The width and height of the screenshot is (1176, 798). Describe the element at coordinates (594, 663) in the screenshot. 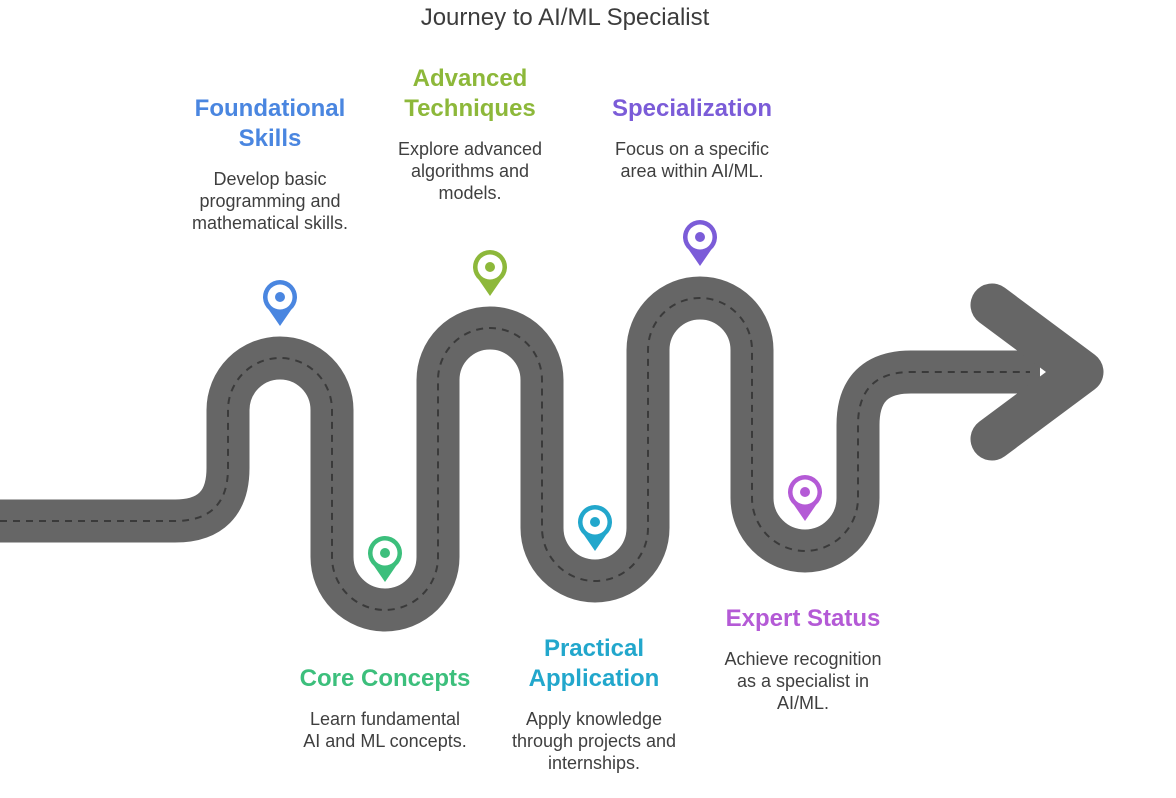

I see `step-heading: Practical Application` at that location.